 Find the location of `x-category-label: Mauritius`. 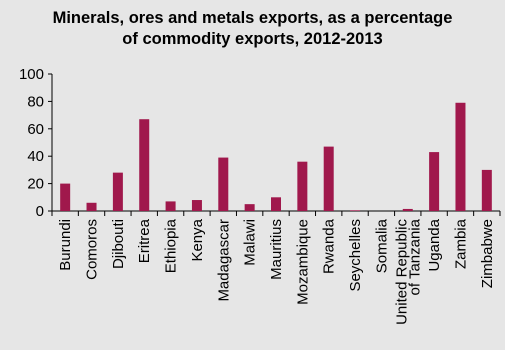

x-category-label: Mauritius is located at coordinates (276, 249).